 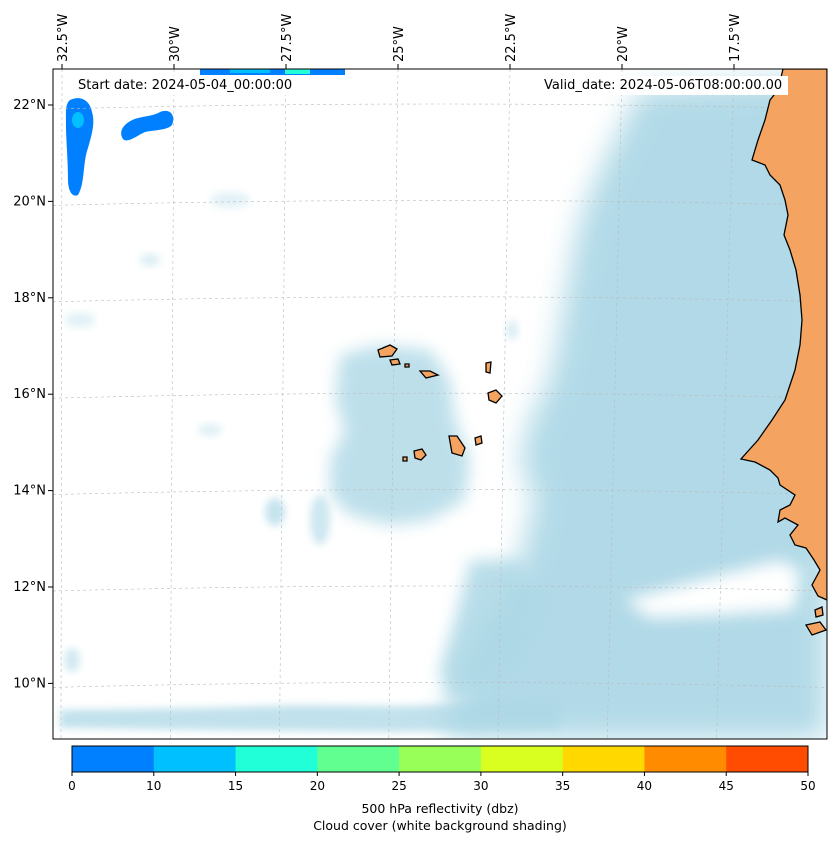 I want to click on lon-tick-label: 32.5°W, so click(x=63, y=38).